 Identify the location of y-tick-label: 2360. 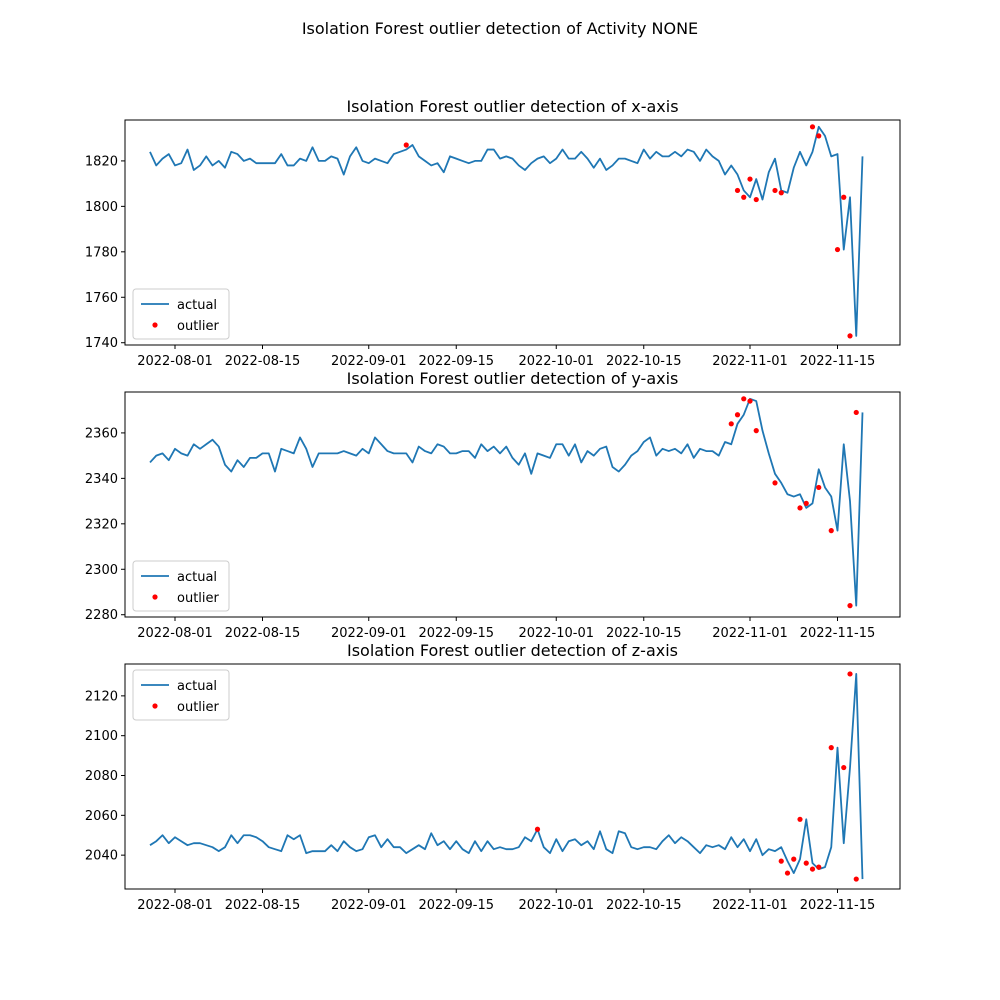
(101, 433).